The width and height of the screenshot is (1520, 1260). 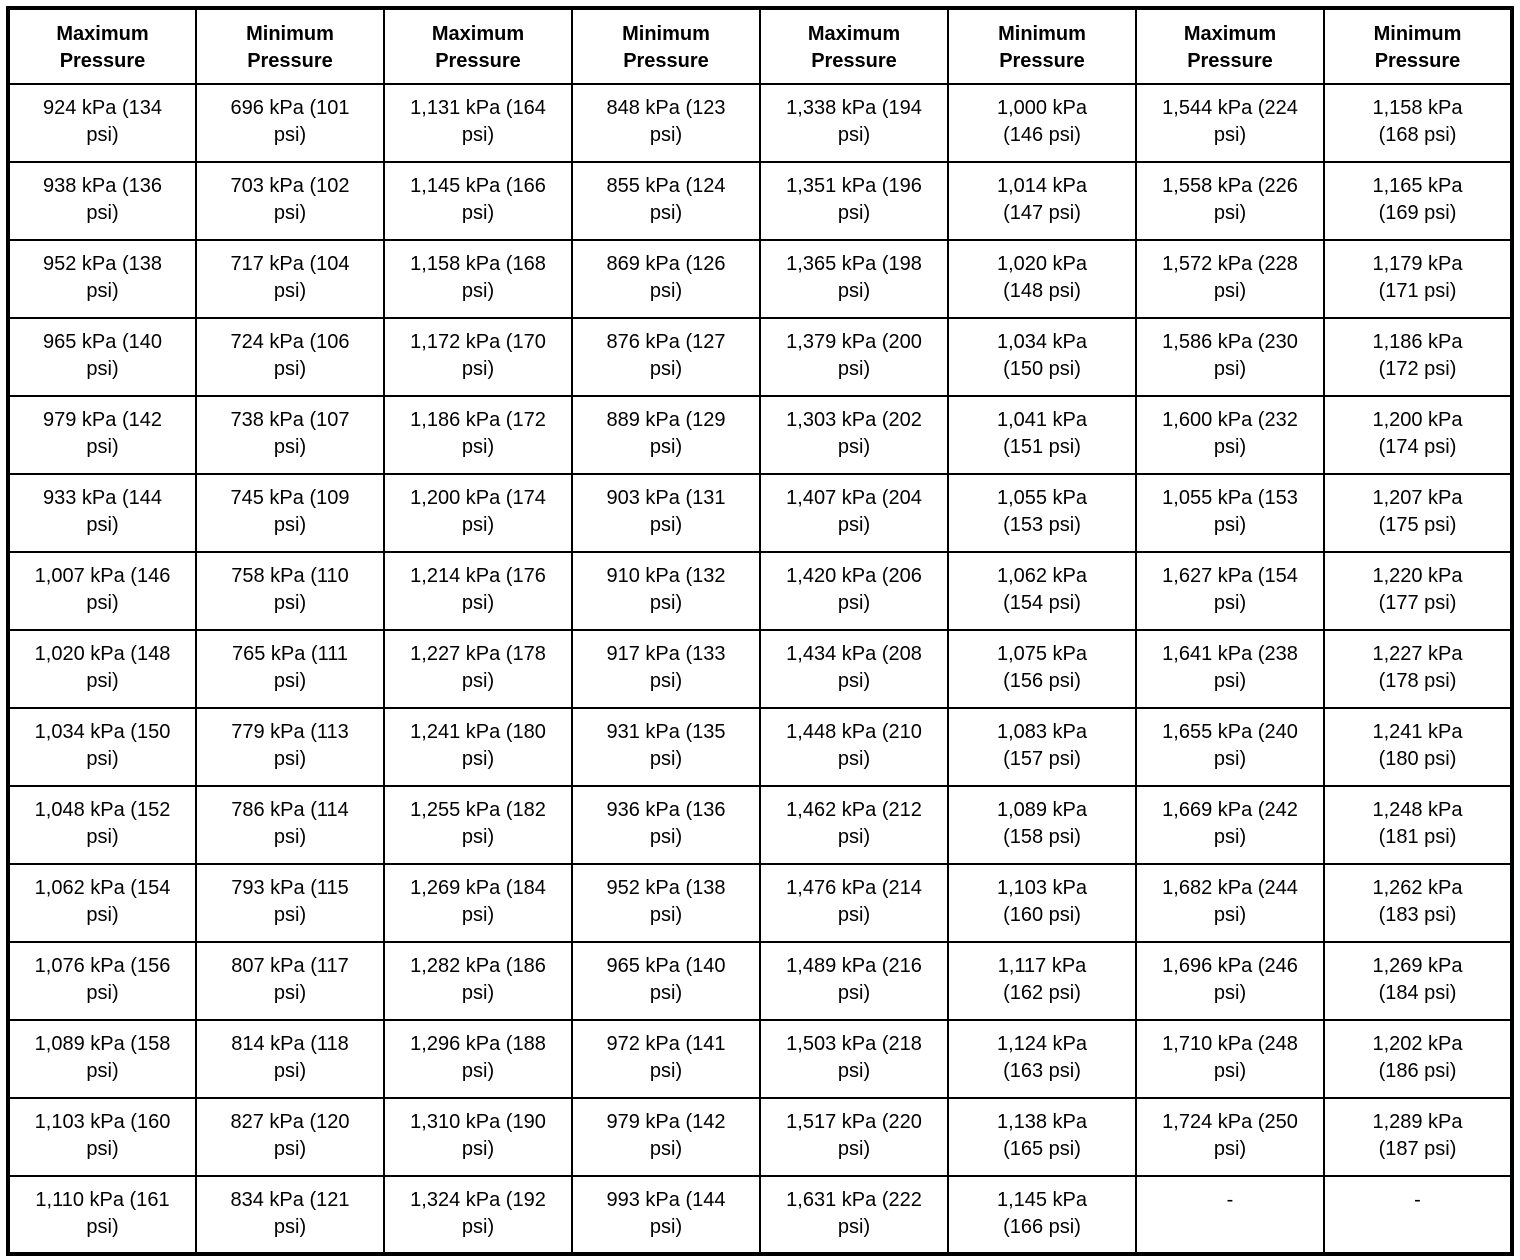 What do you see at coordinates (1042, 1059) in the screenshot?
I see `table-cell: 1,124 kPa (163 psi)` at bounding box center [1042, 1059].